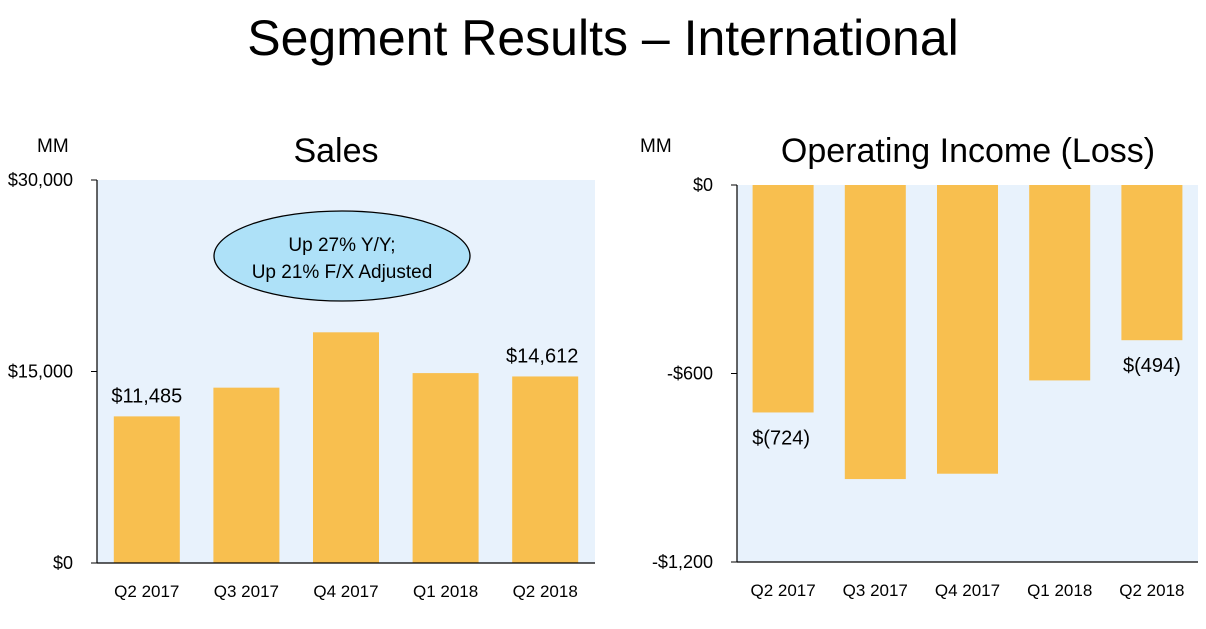  I want to click on data-label: $(494), so click(1152, 366).